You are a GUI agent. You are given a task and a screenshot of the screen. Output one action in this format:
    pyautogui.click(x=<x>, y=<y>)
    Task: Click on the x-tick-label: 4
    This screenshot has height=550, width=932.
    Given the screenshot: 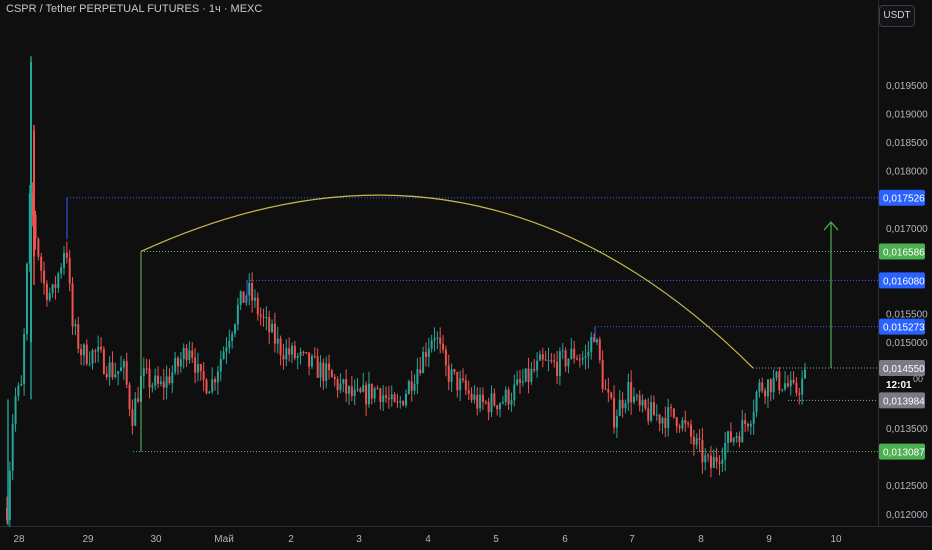 What is the action you would take?
    pyautogui.click(x=428, y=539)
    